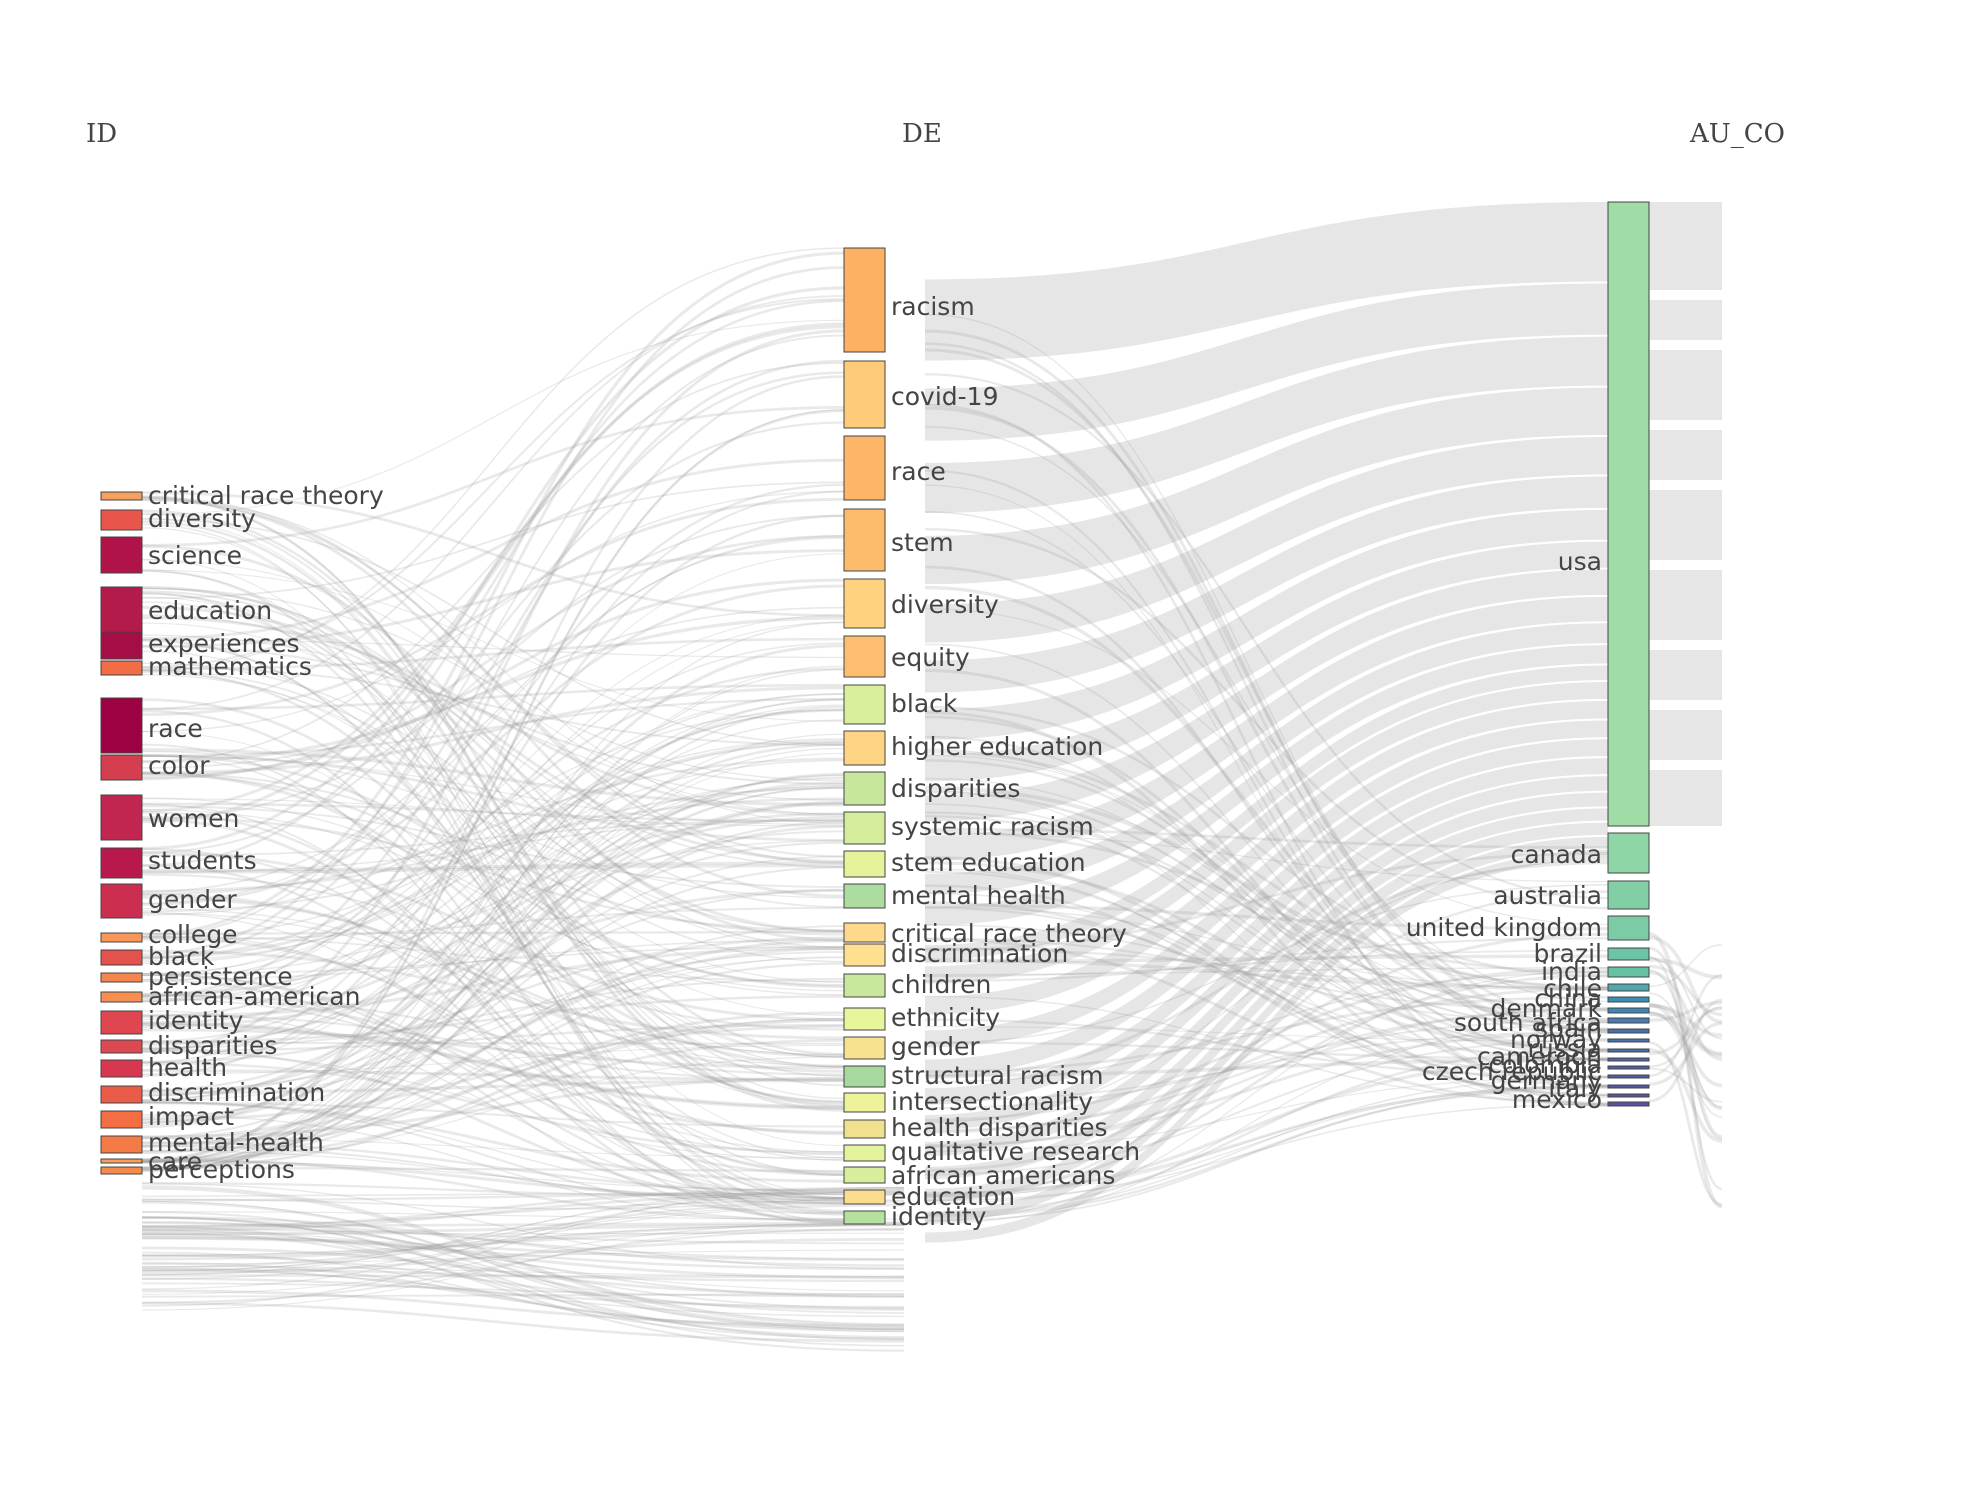 The height and width of the screenshot is (1488, 1984). I want to click on node-de-children, so click(864, 985).